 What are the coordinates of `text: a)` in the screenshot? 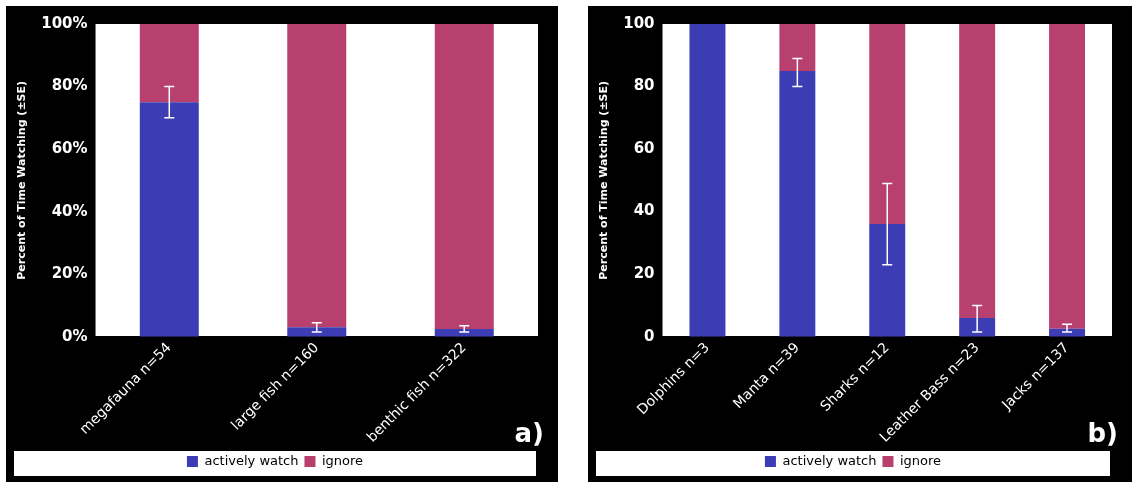 It's located at (529, 432).